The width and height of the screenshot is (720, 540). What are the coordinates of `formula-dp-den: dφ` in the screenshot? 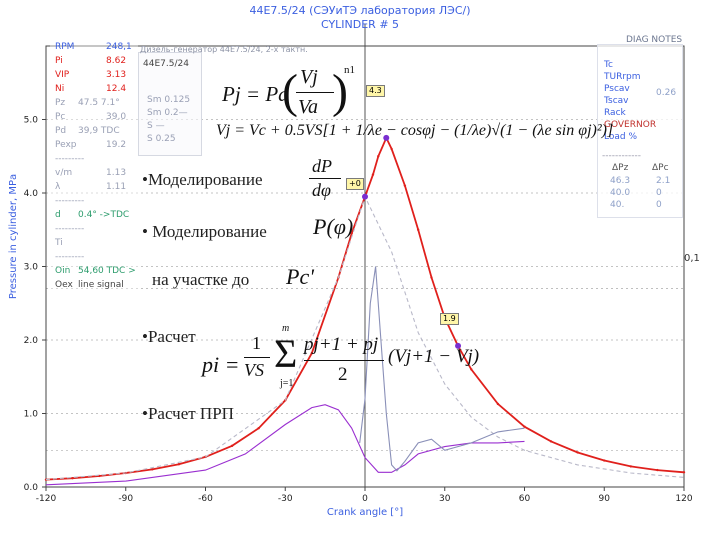 It's located at (321, 190).